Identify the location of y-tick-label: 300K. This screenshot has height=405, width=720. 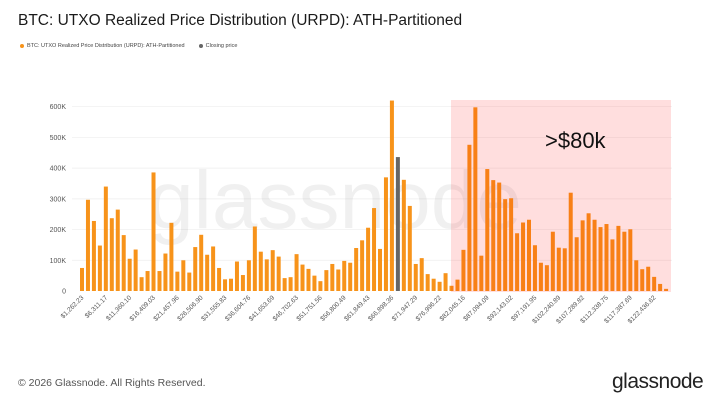
(58, 199).